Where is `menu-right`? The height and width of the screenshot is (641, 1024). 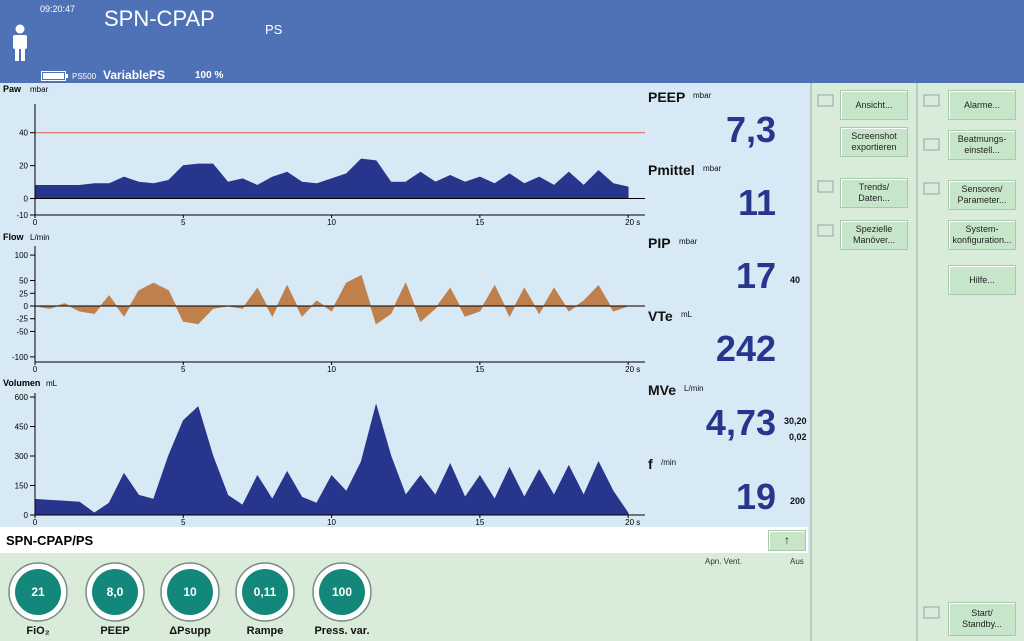 menu-right is located at coordinates (970, 362).